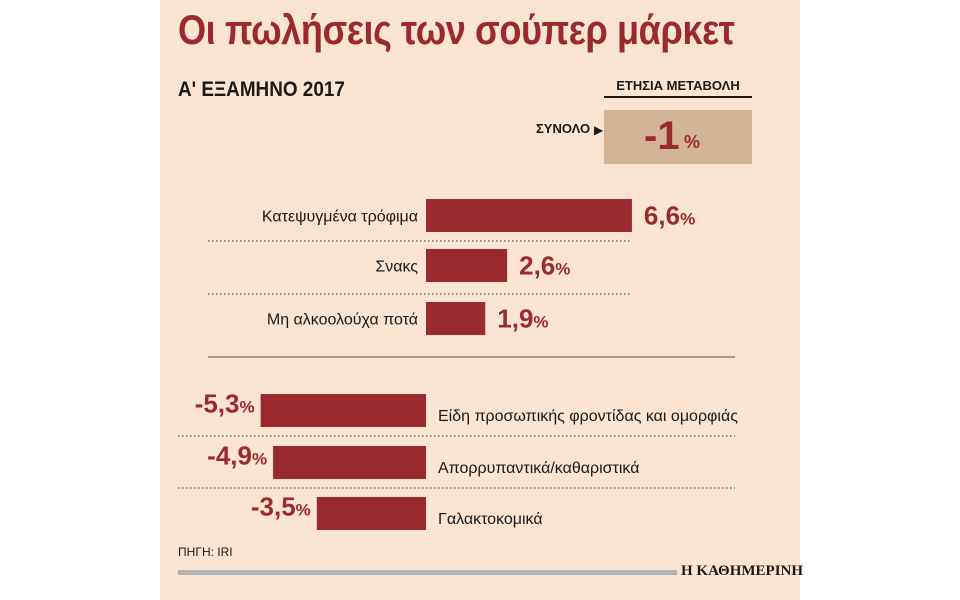 The width and height of the screenshot is (960, 600). What do you see at coordinates (742, 571) in the screenshot?
I see `brand-logo: Η ΚΑΘΗΜΕΡΙΝΗ` at bounding box center [742, 571].